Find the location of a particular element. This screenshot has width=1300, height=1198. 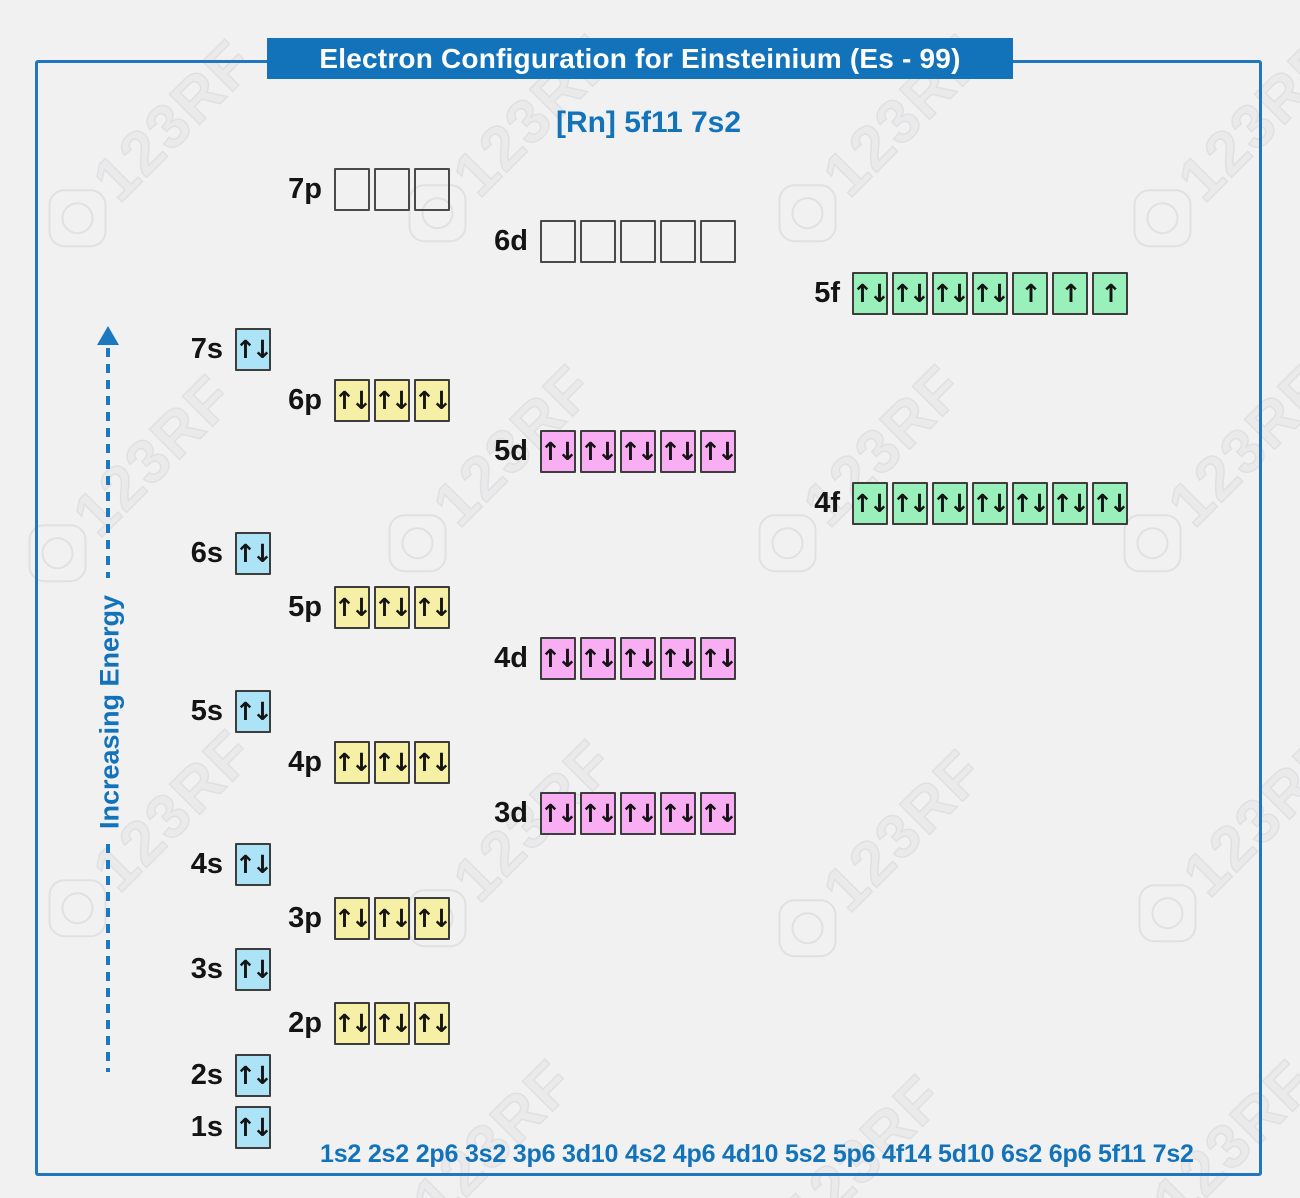

orbital-row-4f: 4f ↑↓ ↑↓ ↑↓ ↑↓ ↑↓ ↑↓ ↑↓ is located at coordinates (650, 503).